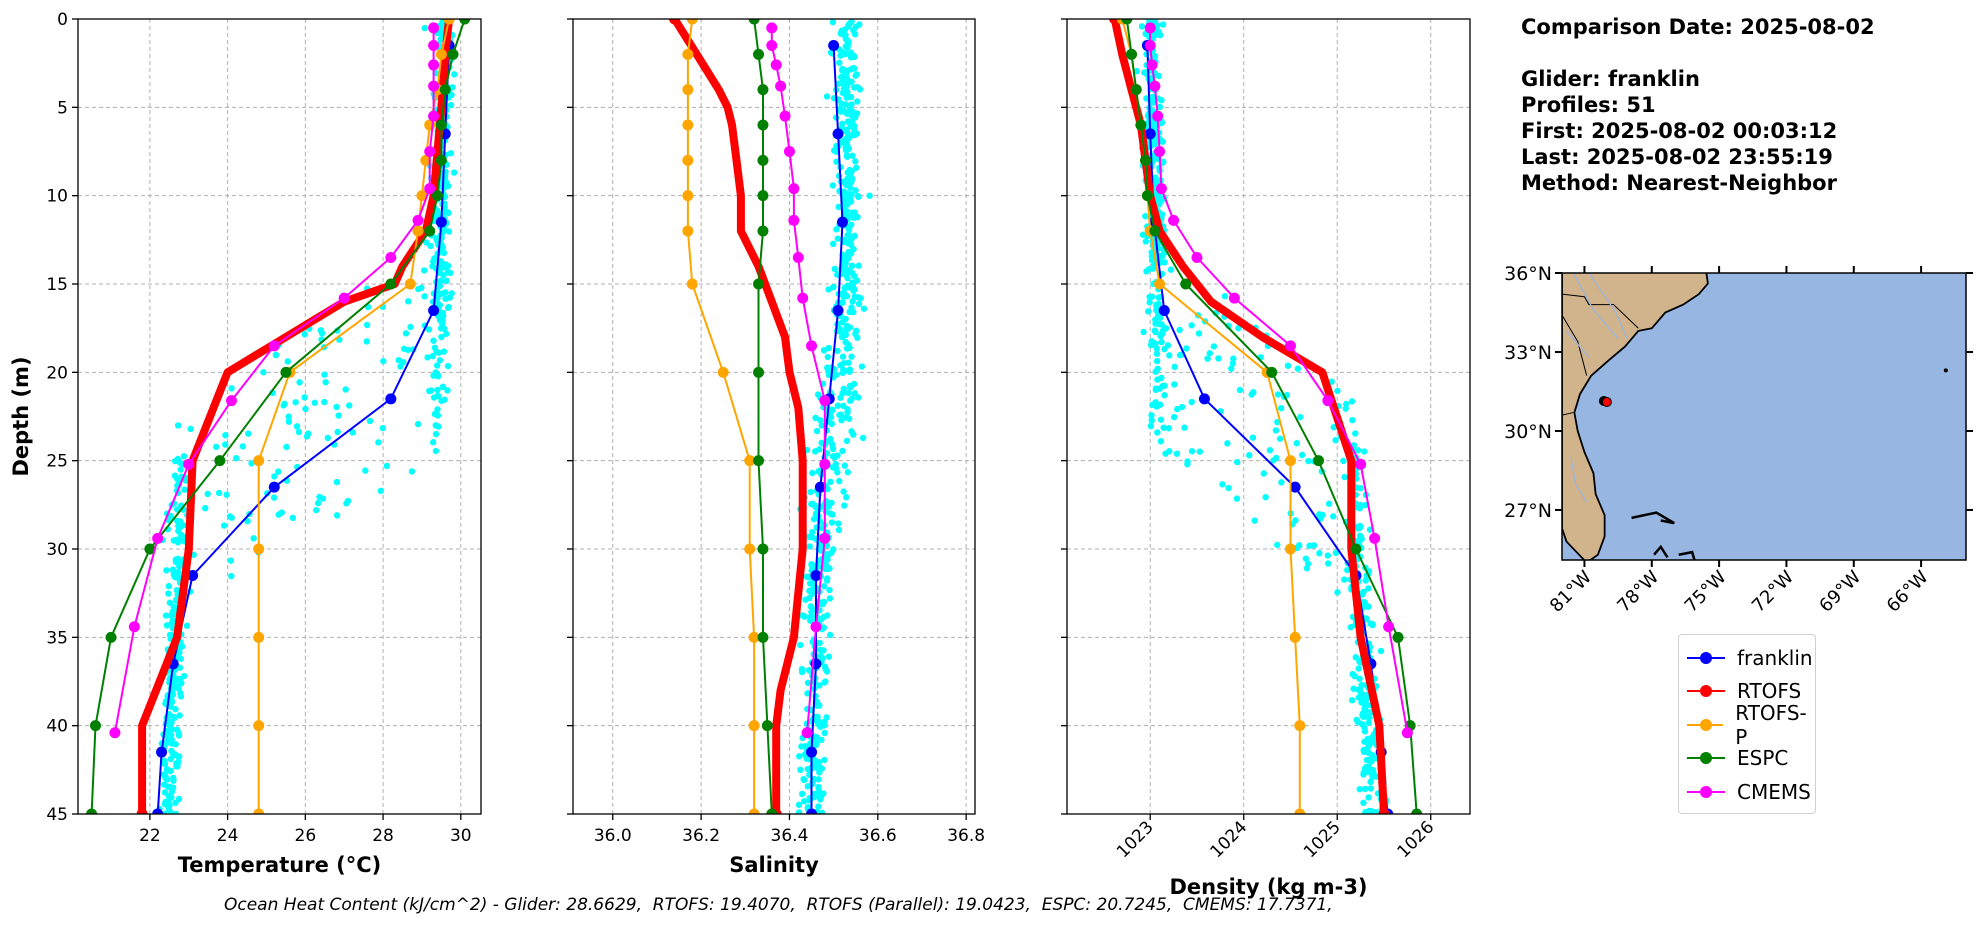  I want to click on series-cmems, so click(274, 380).